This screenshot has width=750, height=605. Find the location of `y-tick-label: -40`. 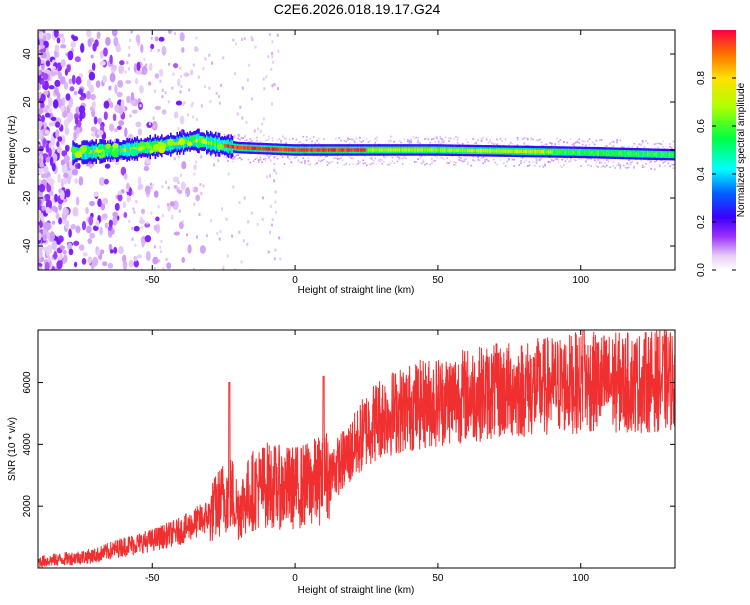

y-tick-label: -40 is located at coordinates (27, 245).